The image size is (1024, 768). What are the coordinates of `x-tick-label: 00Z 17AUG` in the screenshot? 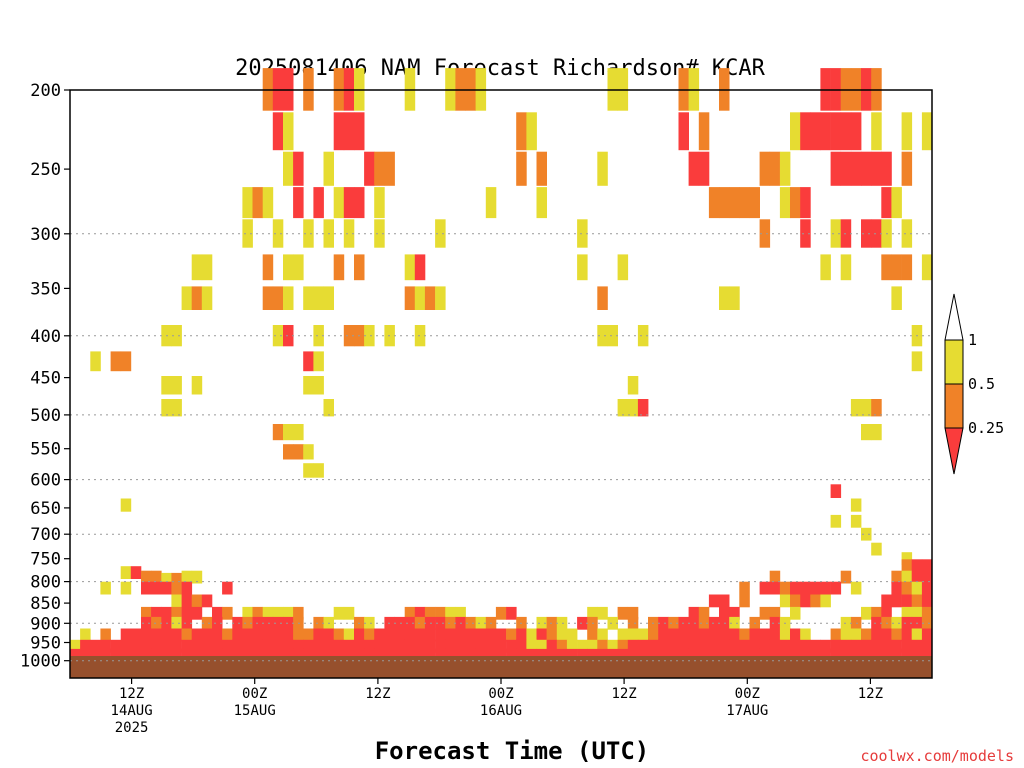 It's located at (747, 702).